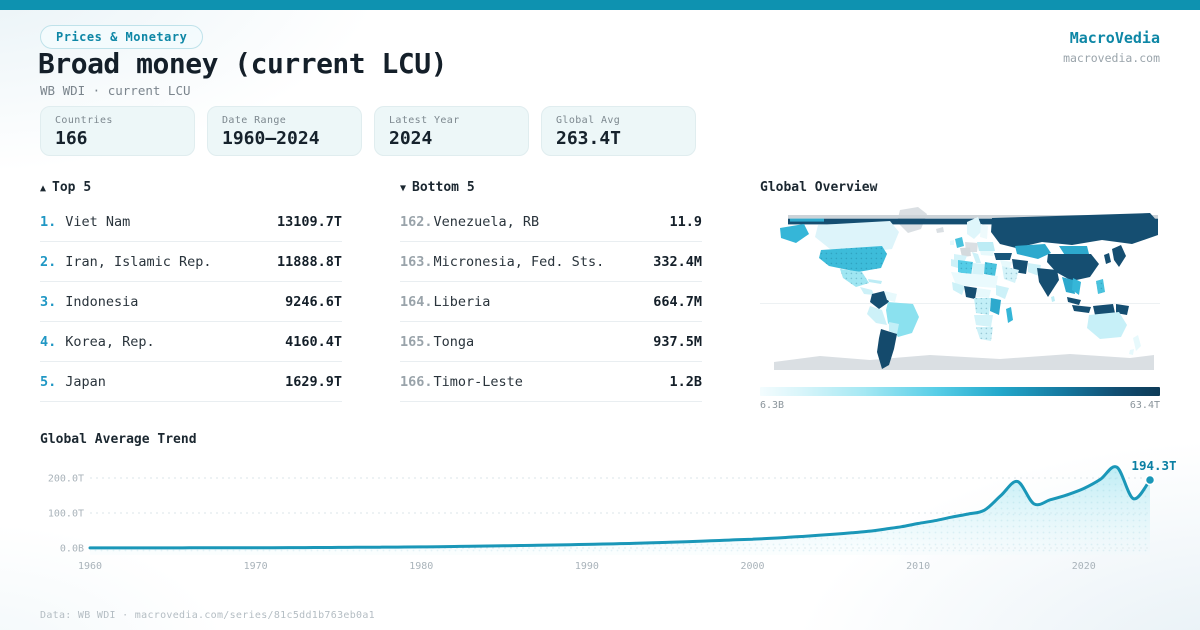  Describe the element at coordinates (98, 221) in the screenshot. I see `country-name: Viet Nam` at that location.